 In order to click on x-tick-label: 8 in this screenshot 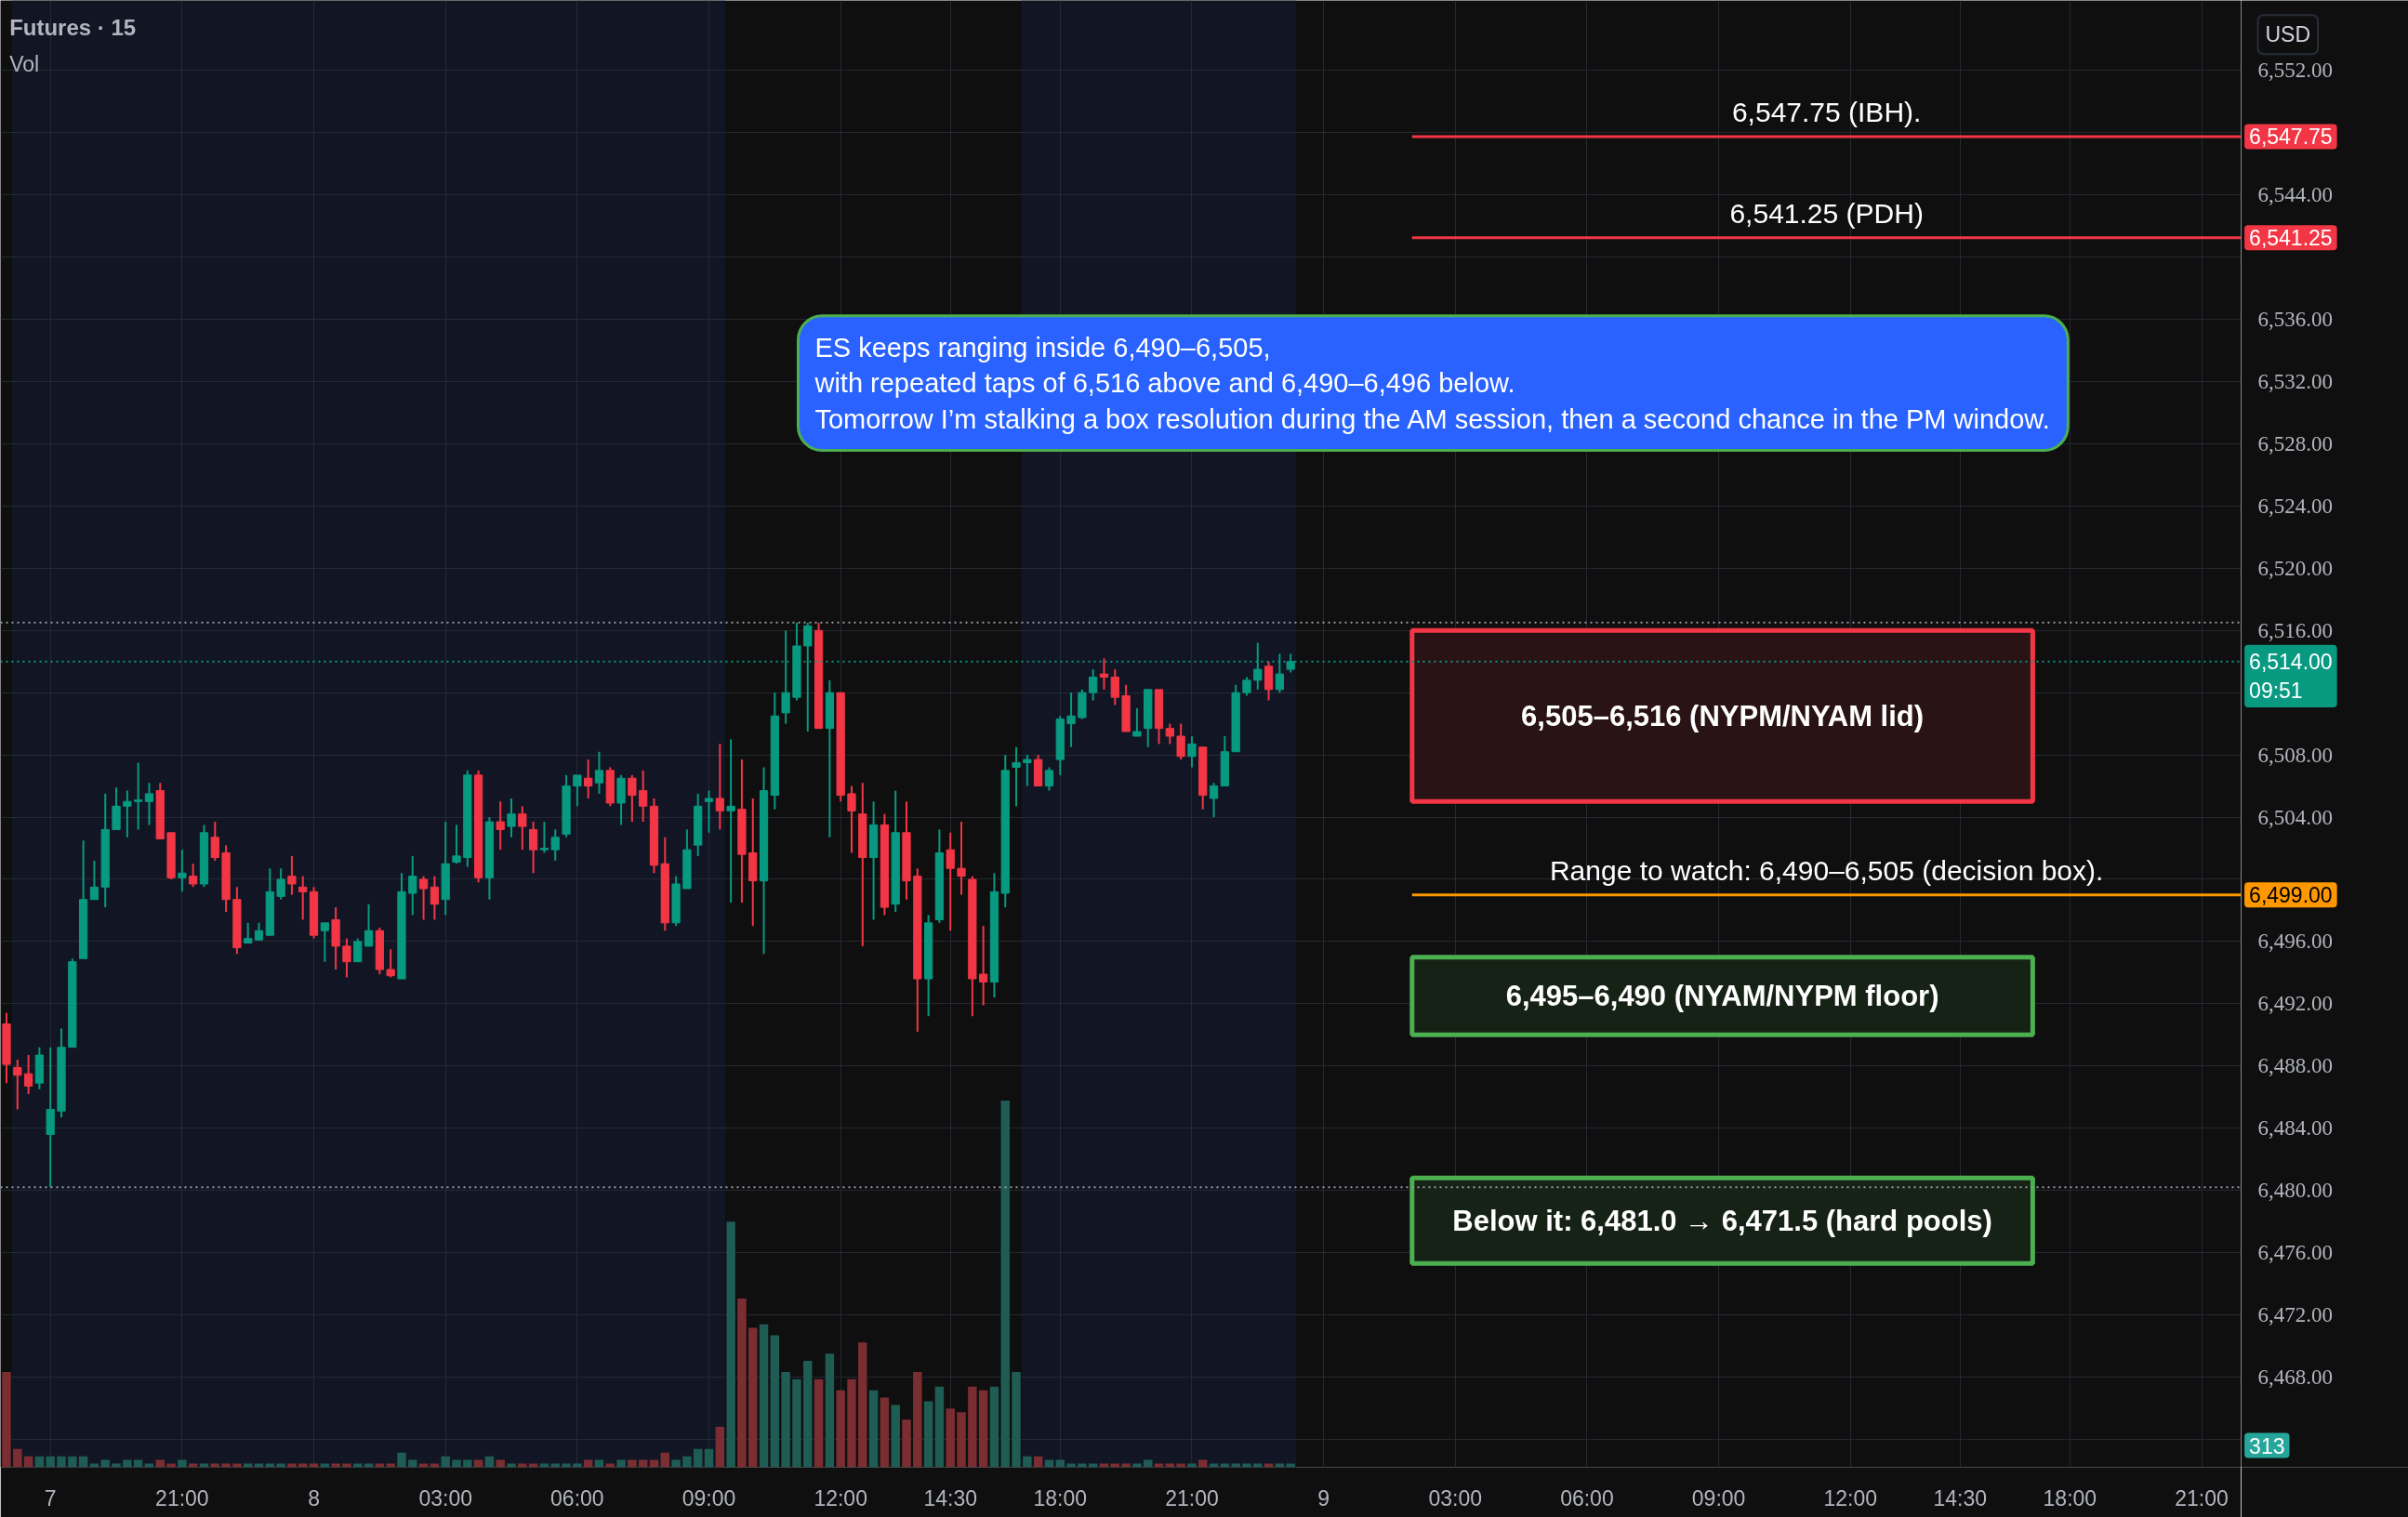, I will do `click(314, 1497)`.